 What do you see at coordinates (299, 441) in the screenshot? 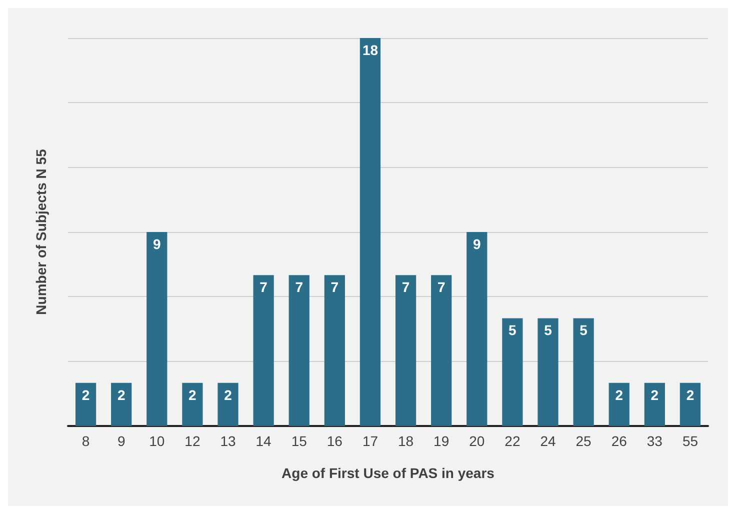
I see `x-tick-label: 15` at bounding box center [299, 441].